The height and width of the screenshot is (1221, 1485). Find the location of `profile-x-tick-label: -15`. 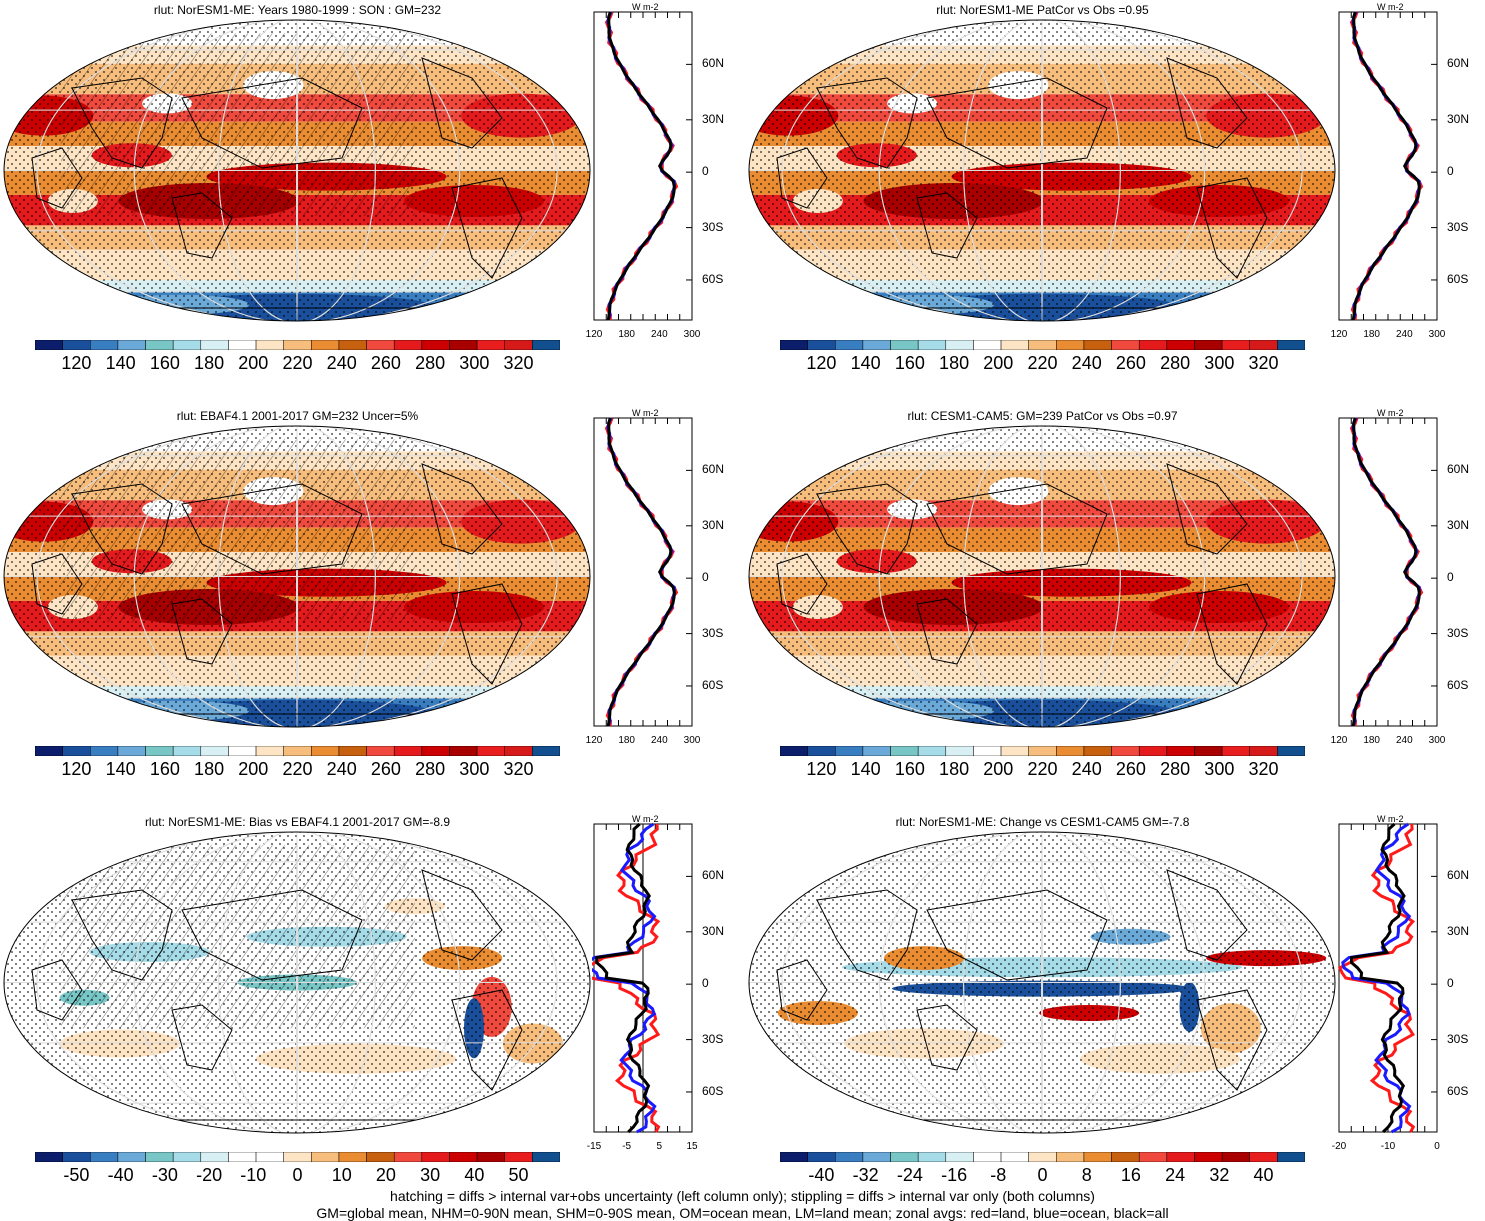

profile-x-tick-label: -15 is located at coordinates (594, 1146).